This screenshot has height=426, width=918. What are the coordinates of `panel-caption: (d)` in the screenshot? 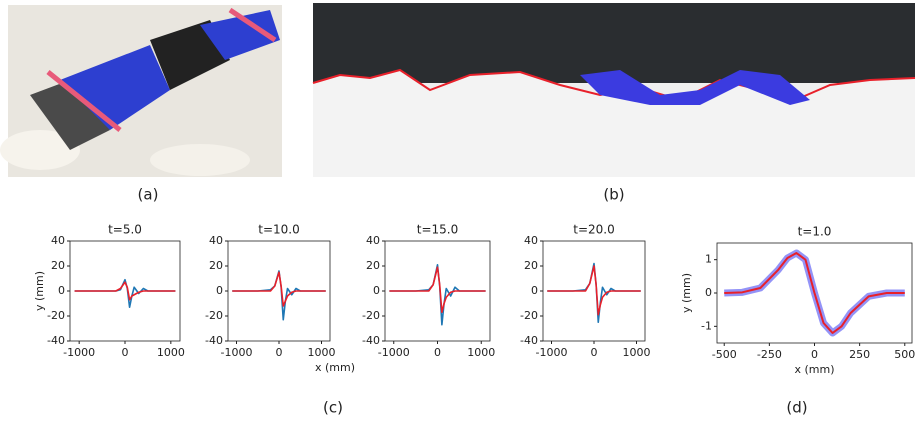 It's located at (796, 408).